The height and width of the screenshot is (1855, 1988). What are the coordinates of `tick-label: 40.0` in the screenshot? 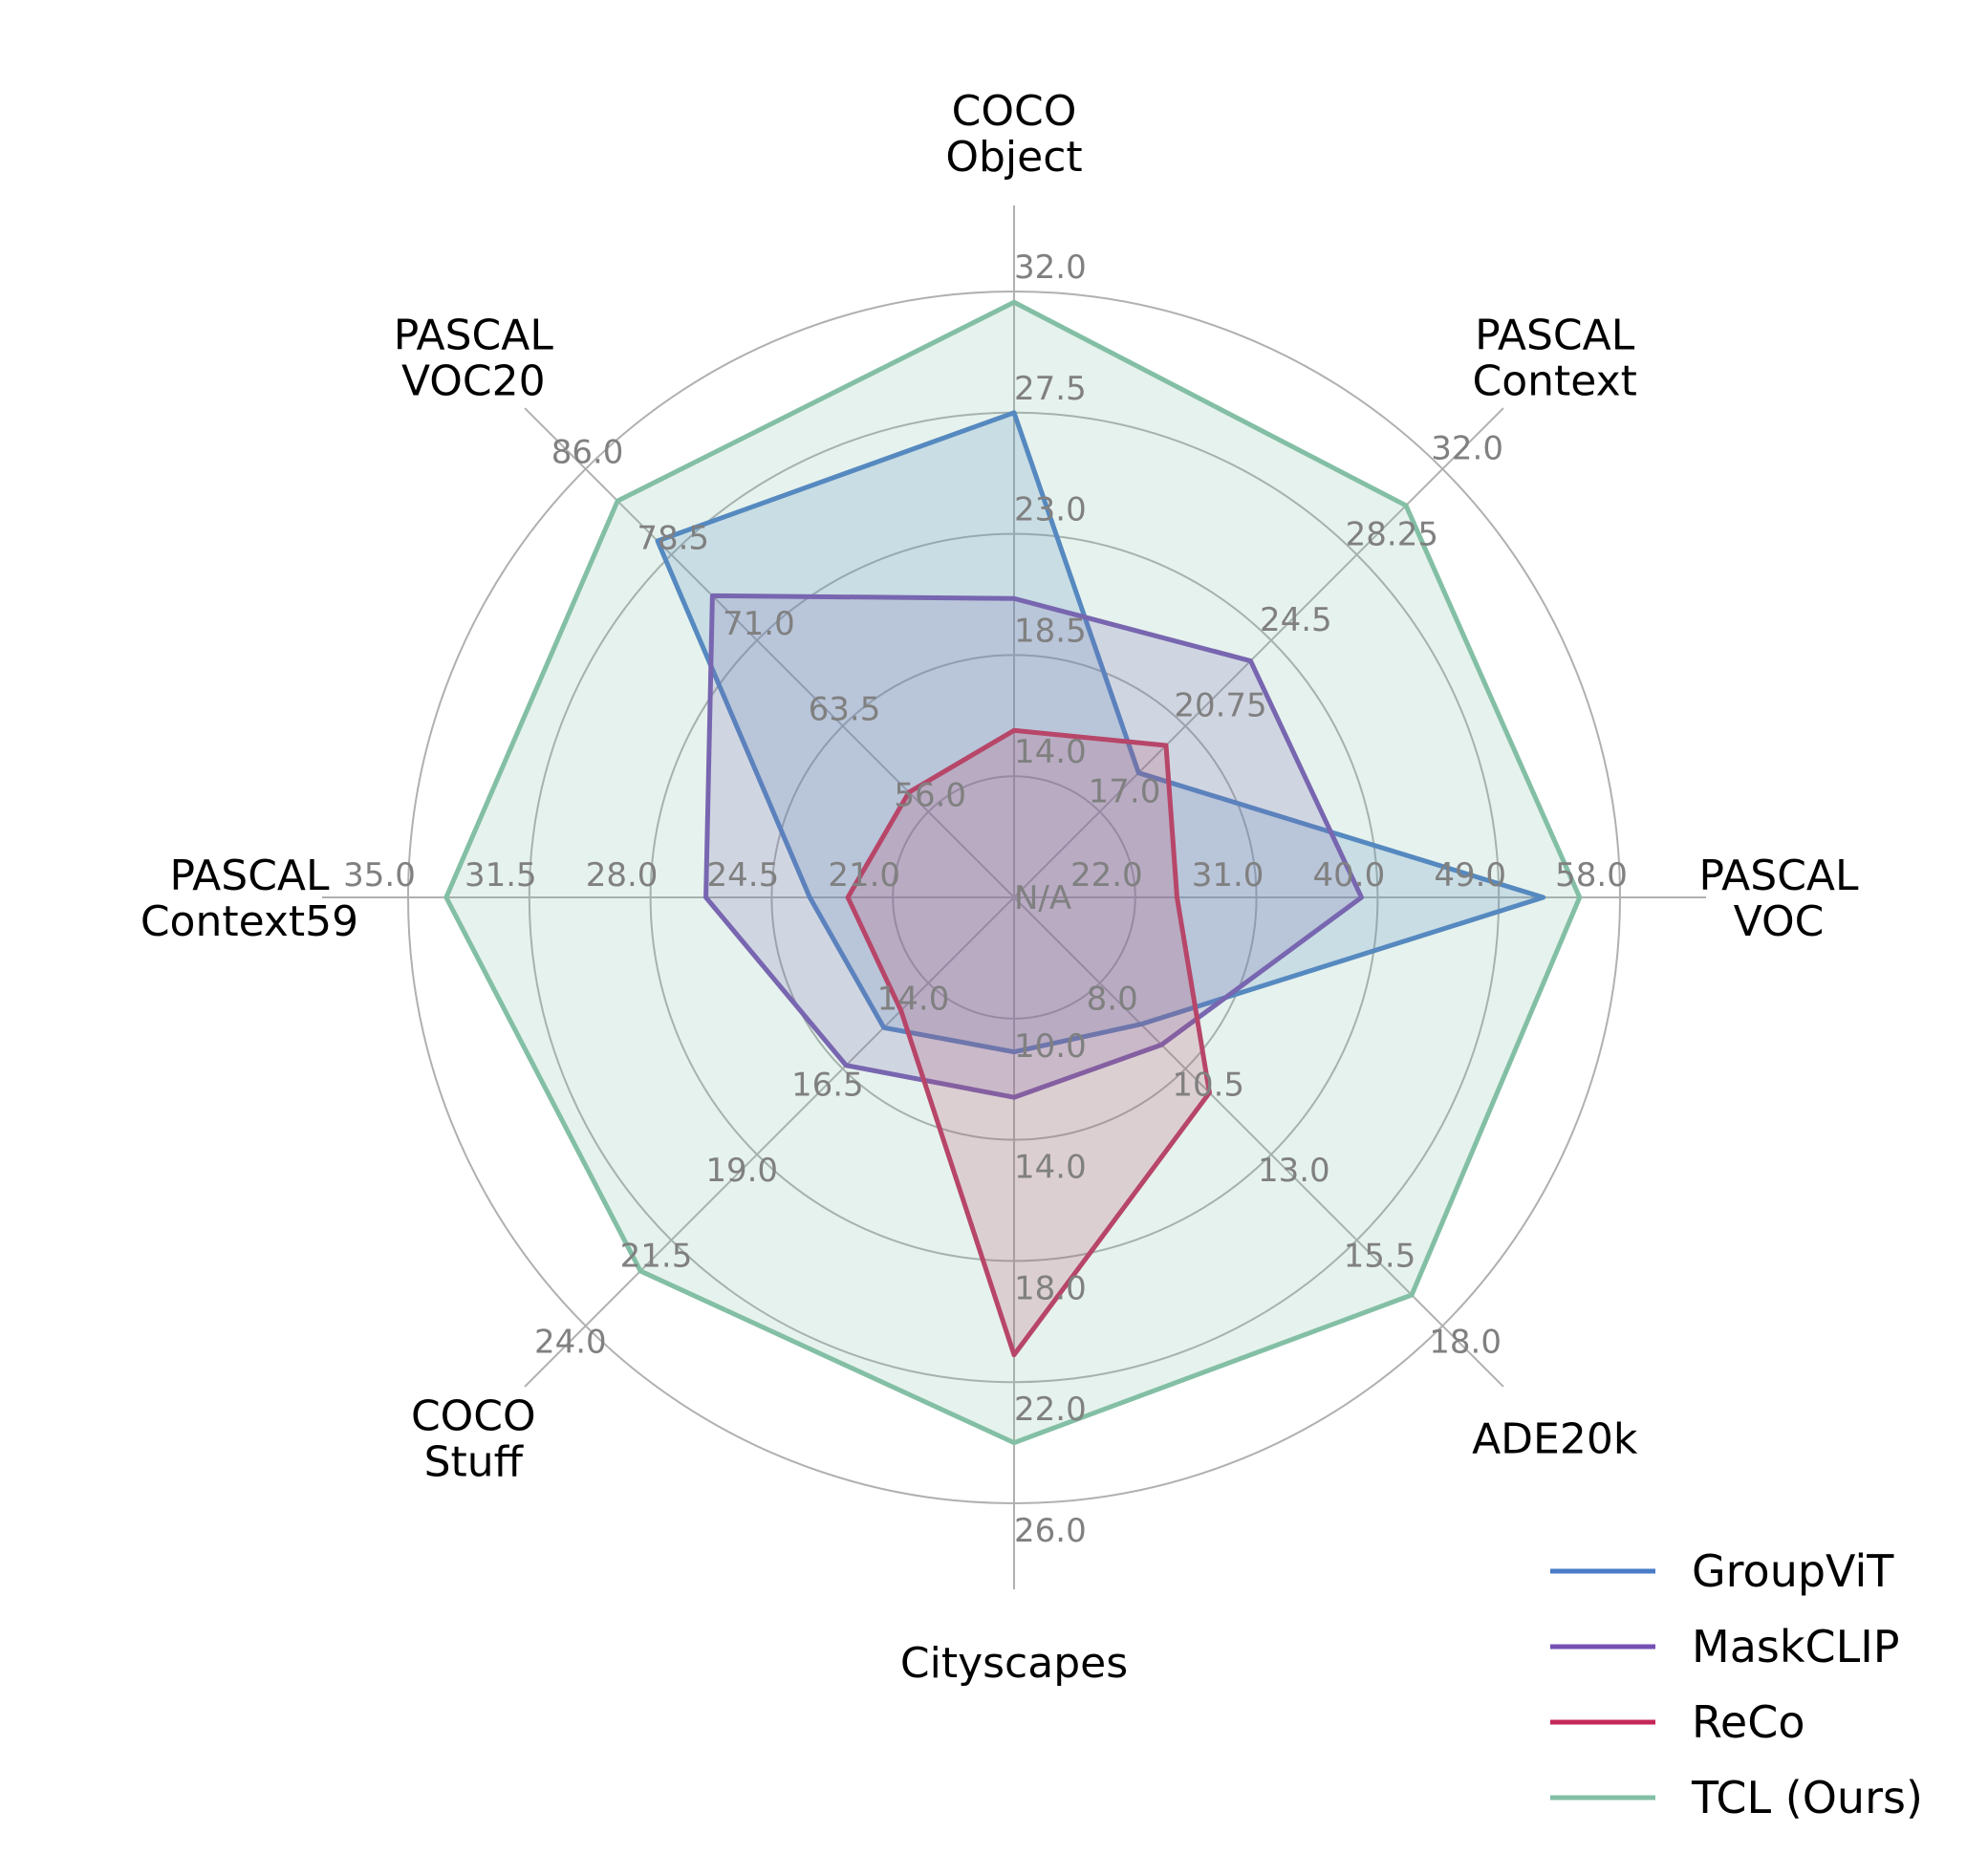 It's located at (1349, 876).